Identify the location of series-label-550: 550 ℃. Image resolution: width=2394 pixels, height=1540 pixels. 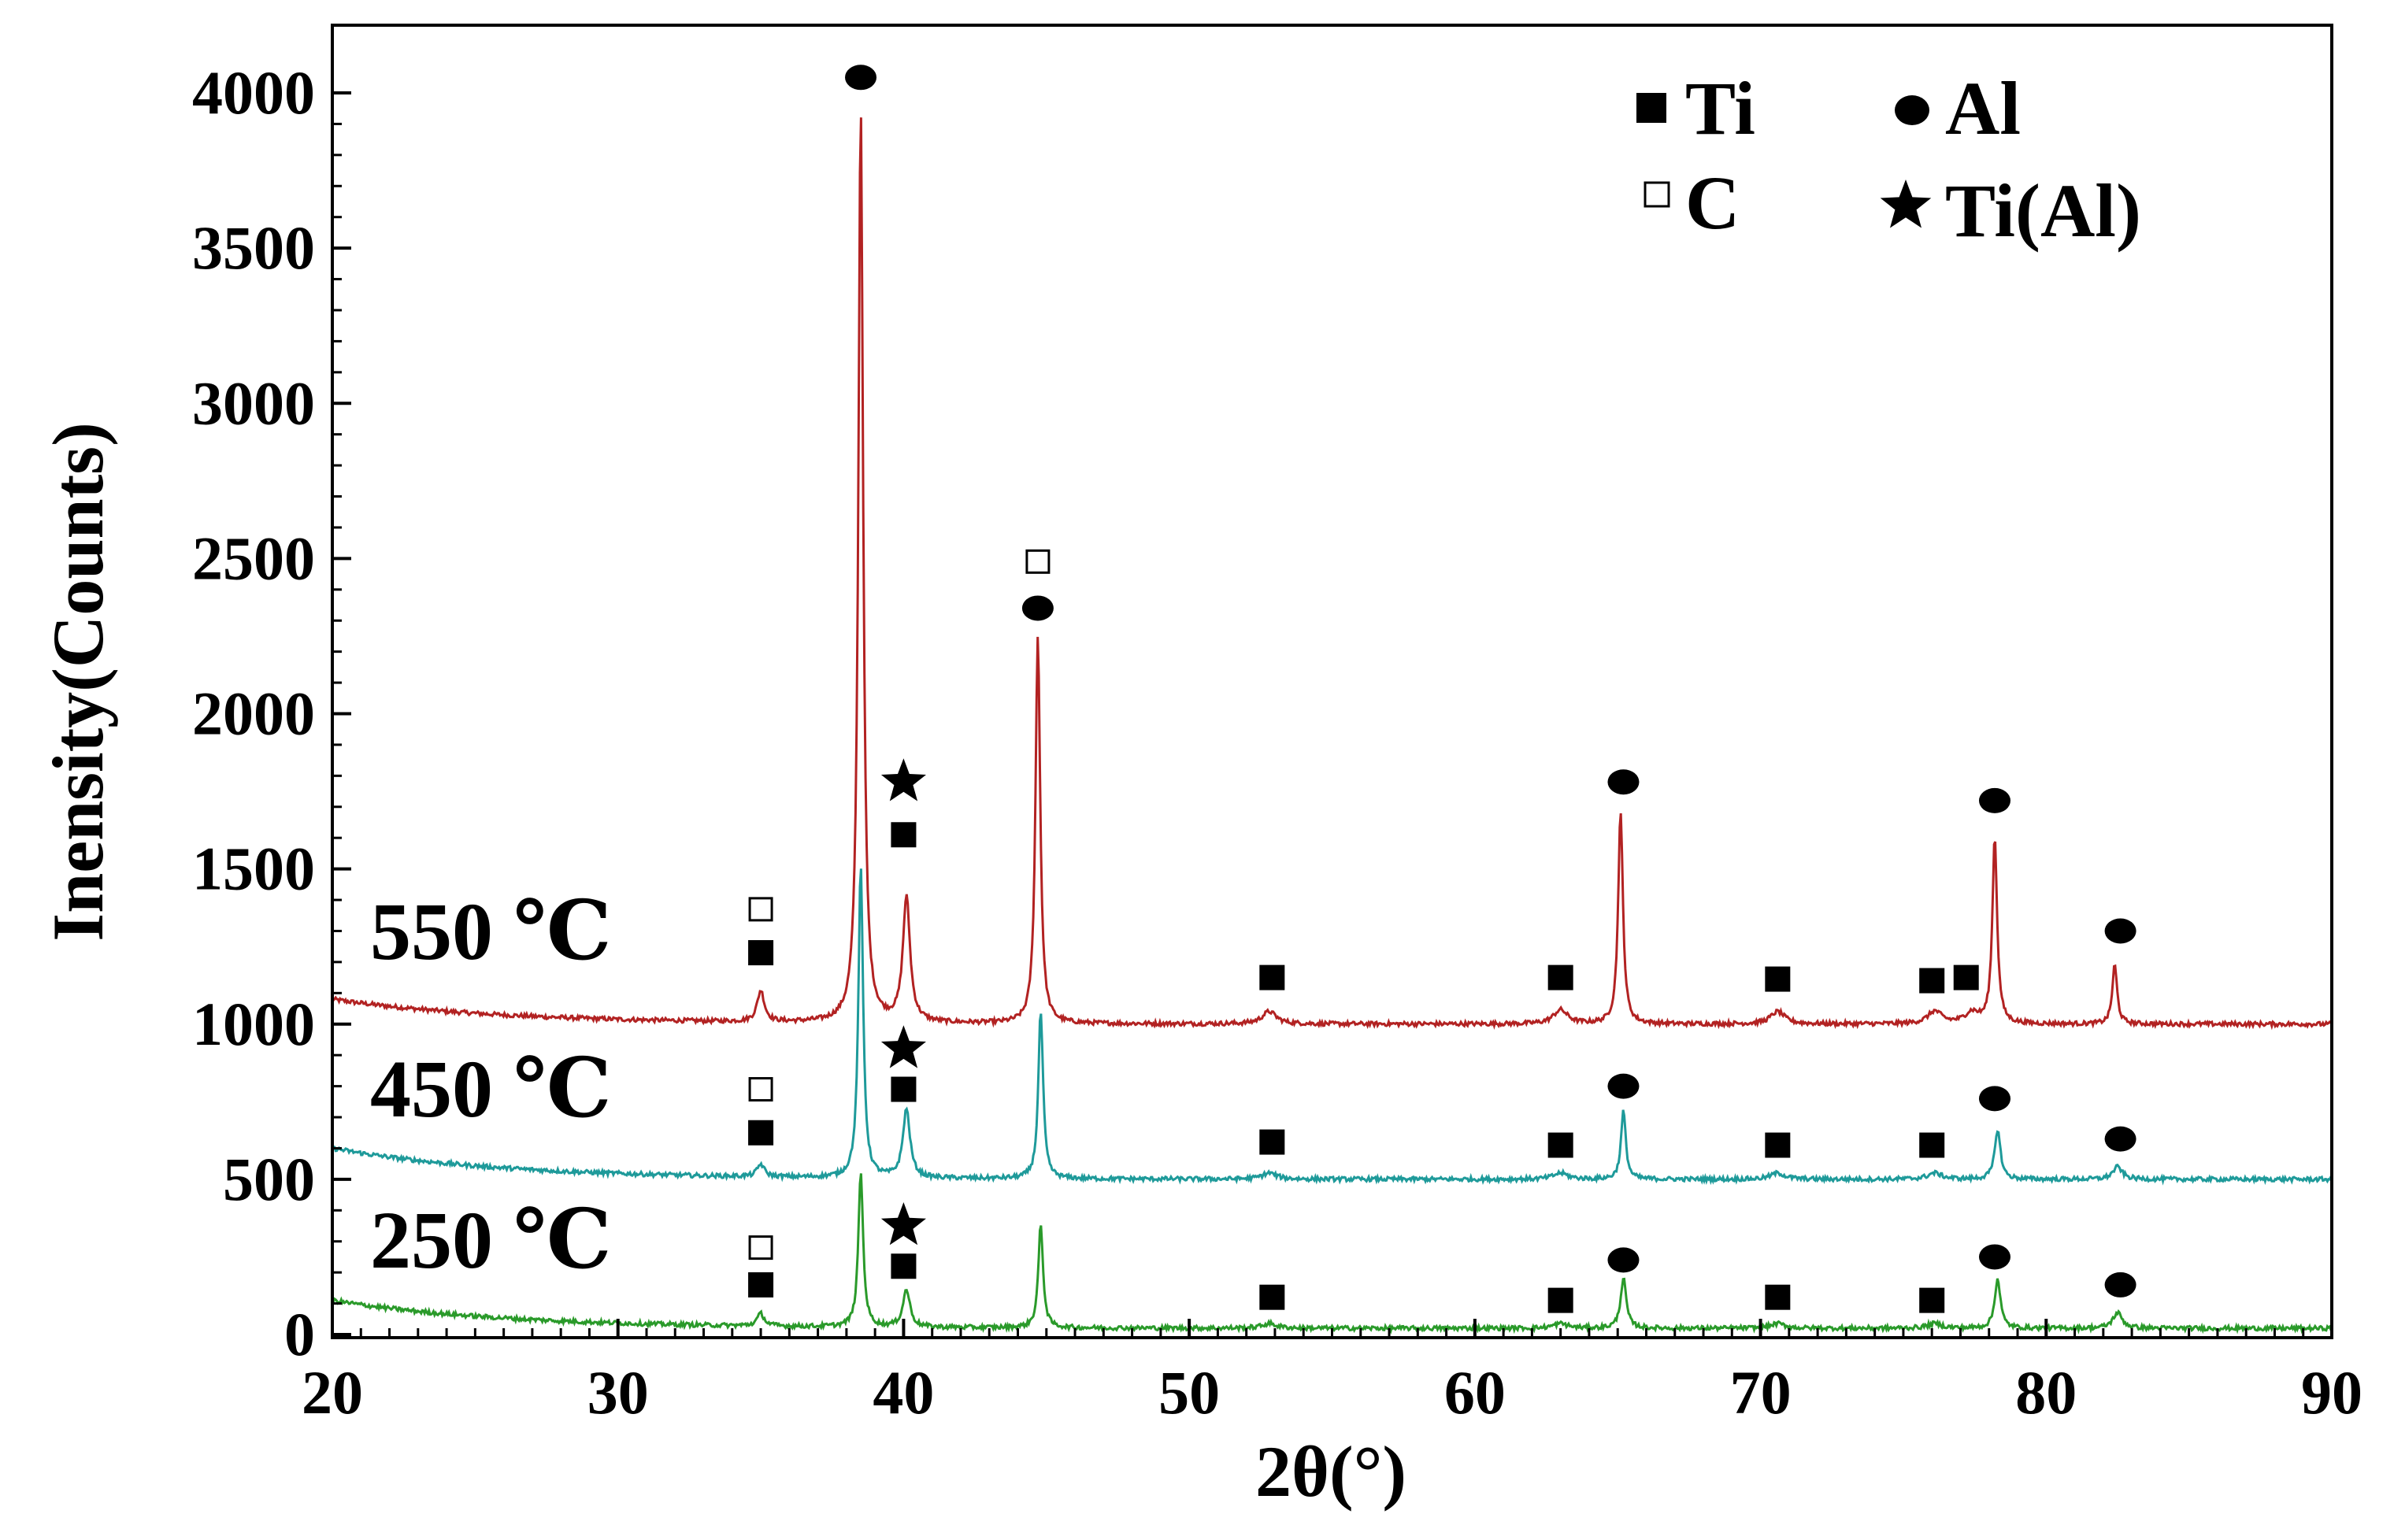
(491, 932).